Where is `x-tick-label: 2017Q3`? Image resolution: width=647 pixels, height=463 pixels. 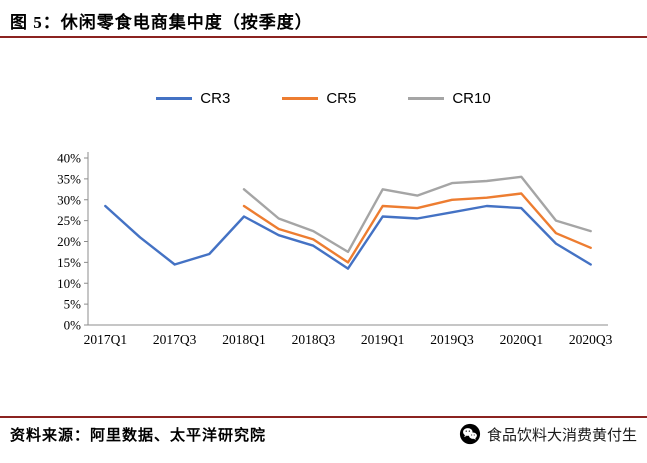 x-tick-label: 2017Q3 is located at coordinates (175, 339).